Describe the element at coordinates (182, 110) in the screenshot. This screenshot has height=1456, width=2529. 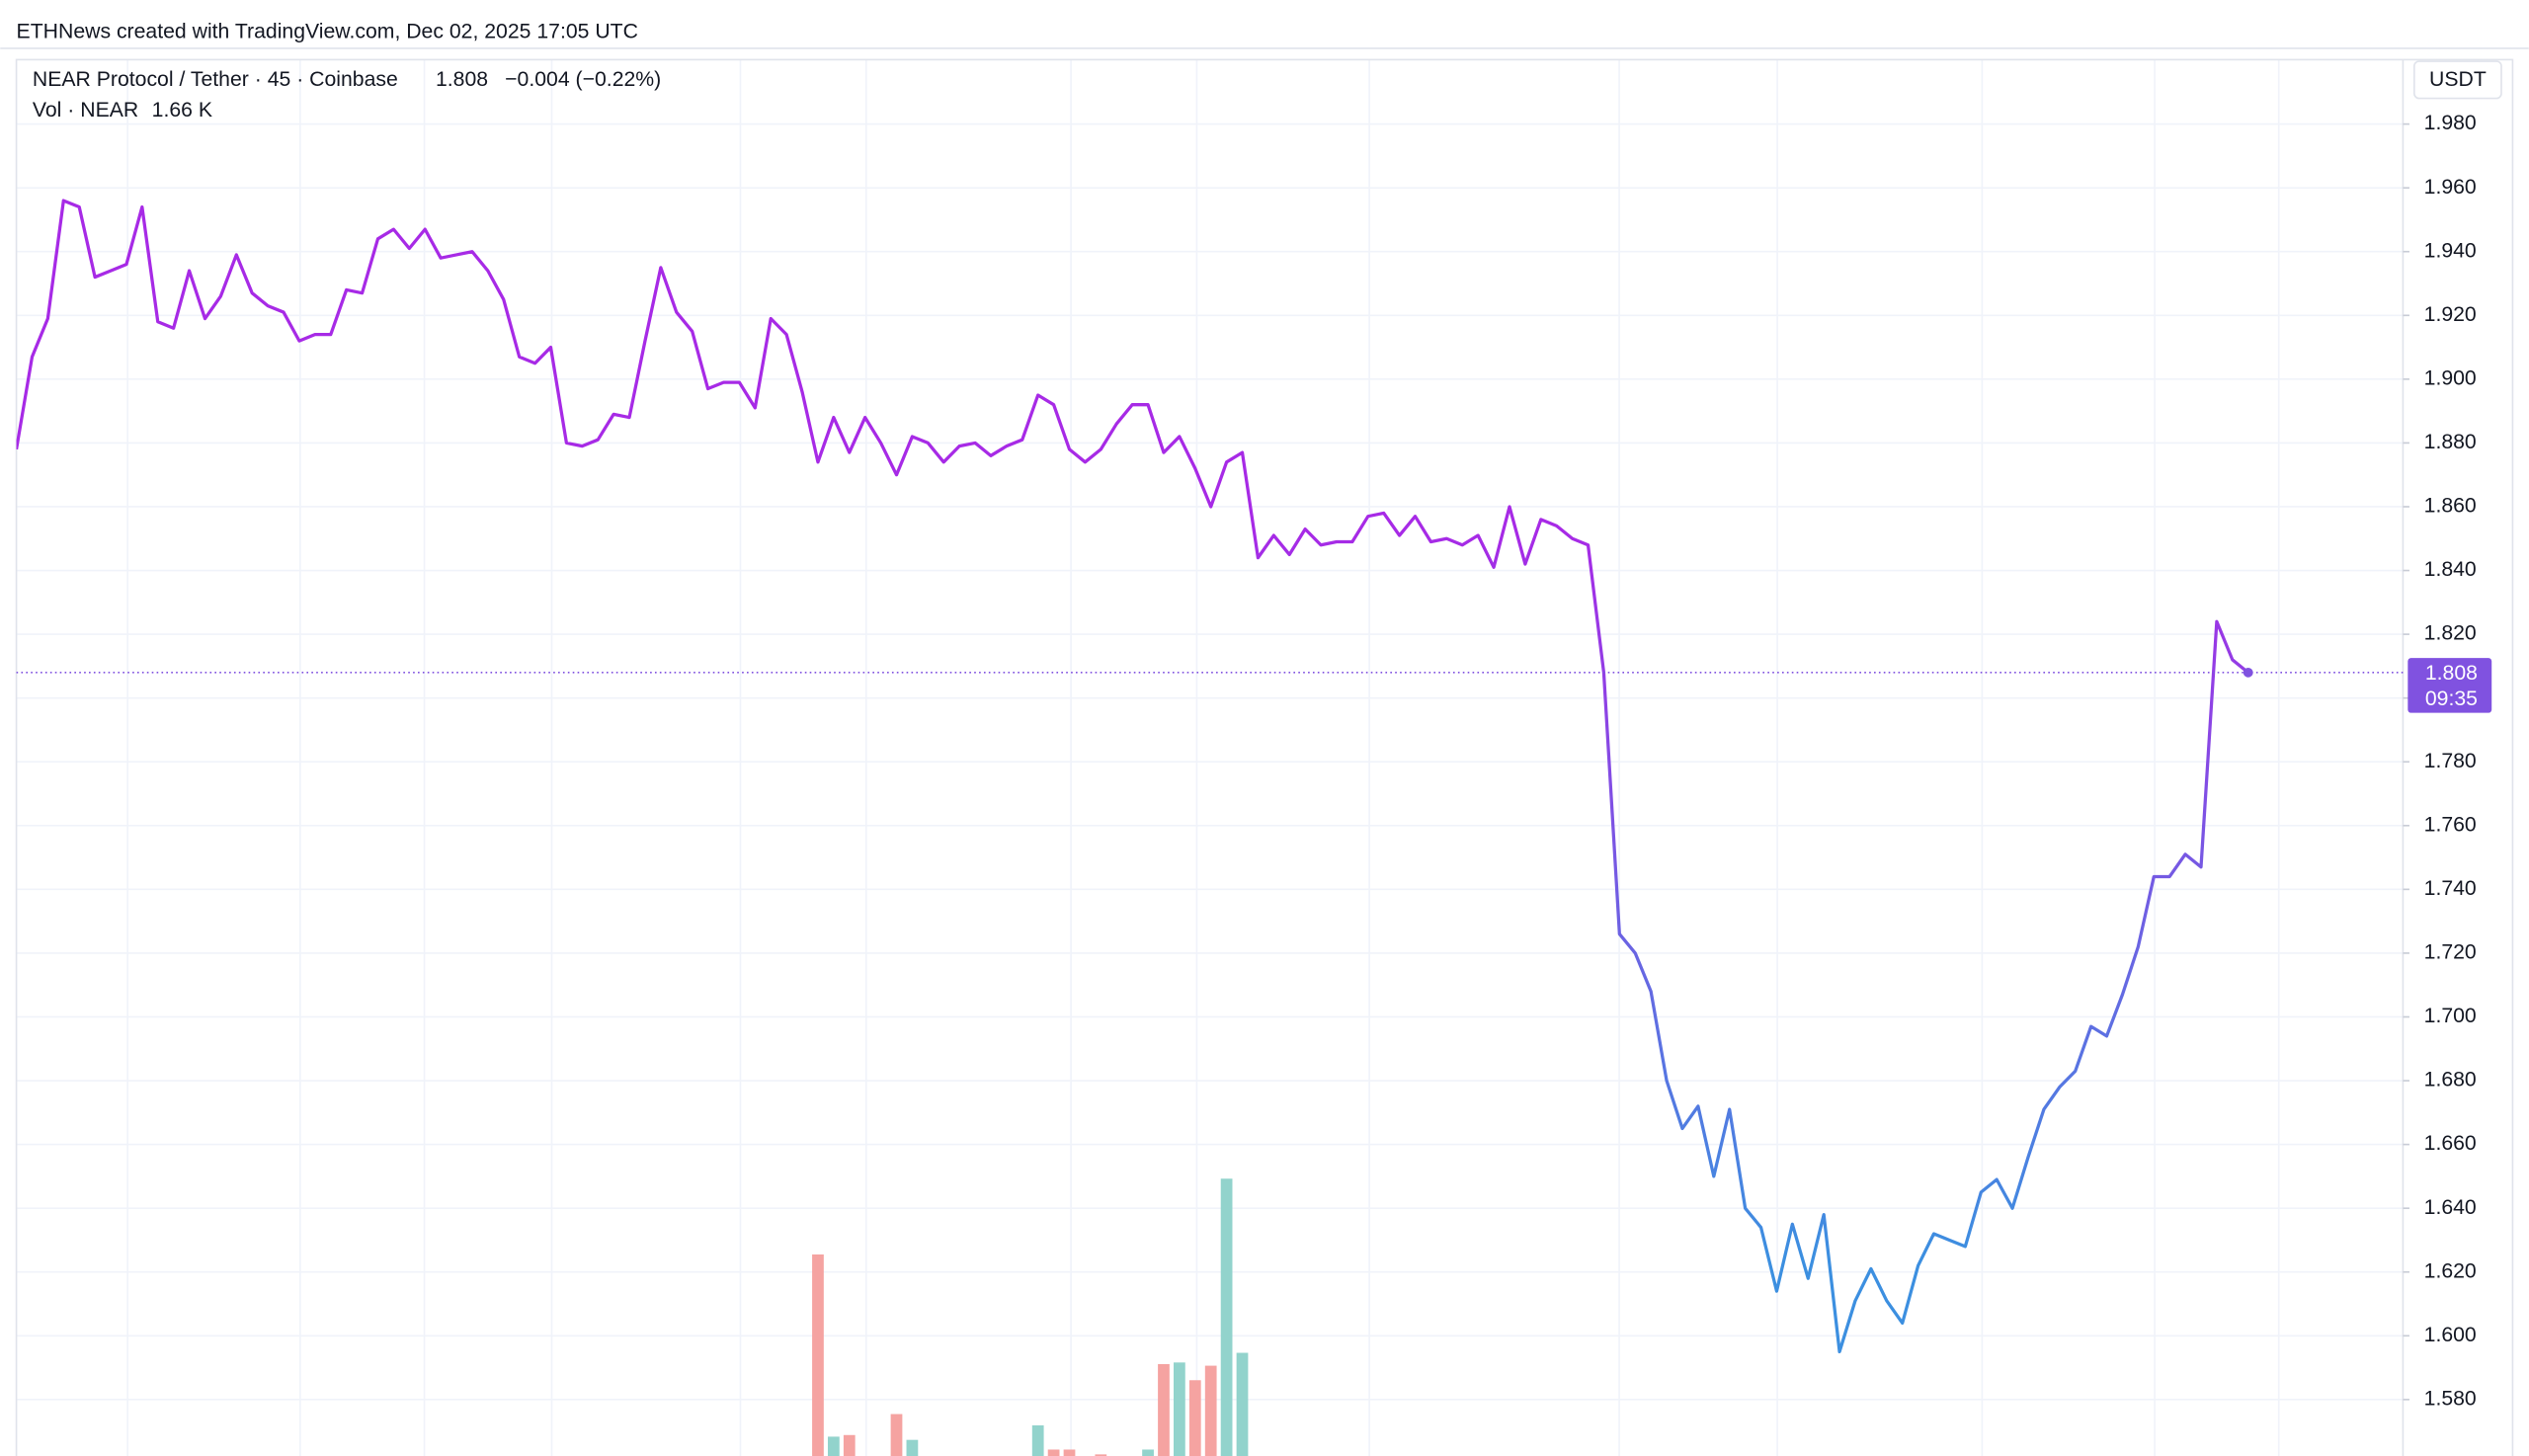
I see `volume-last-value: 1.66 K` at that location.